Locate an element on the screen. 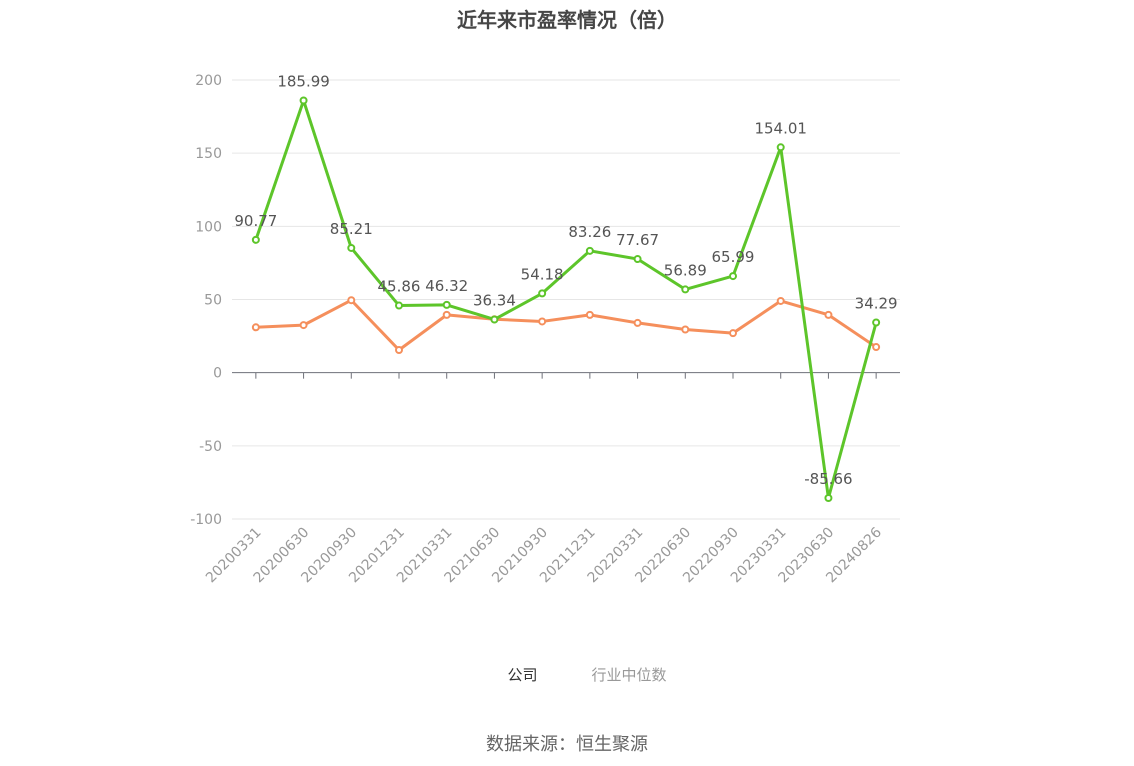  data-label-company: 90.77 is located at coordinates (255, 221).